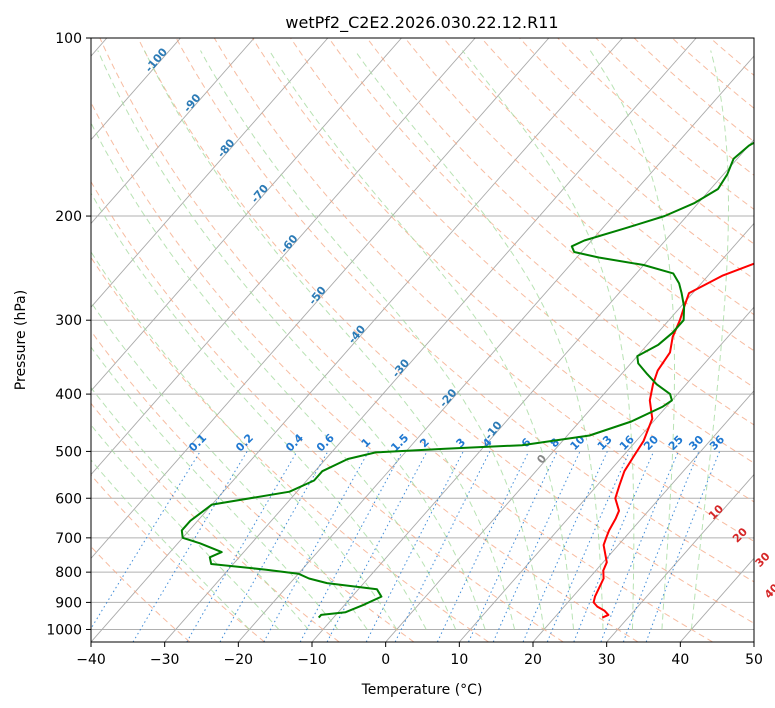 This screenshot has height=708, width=775. I want to click on x-axis-label: Temperature (°C), so click(422, 690).